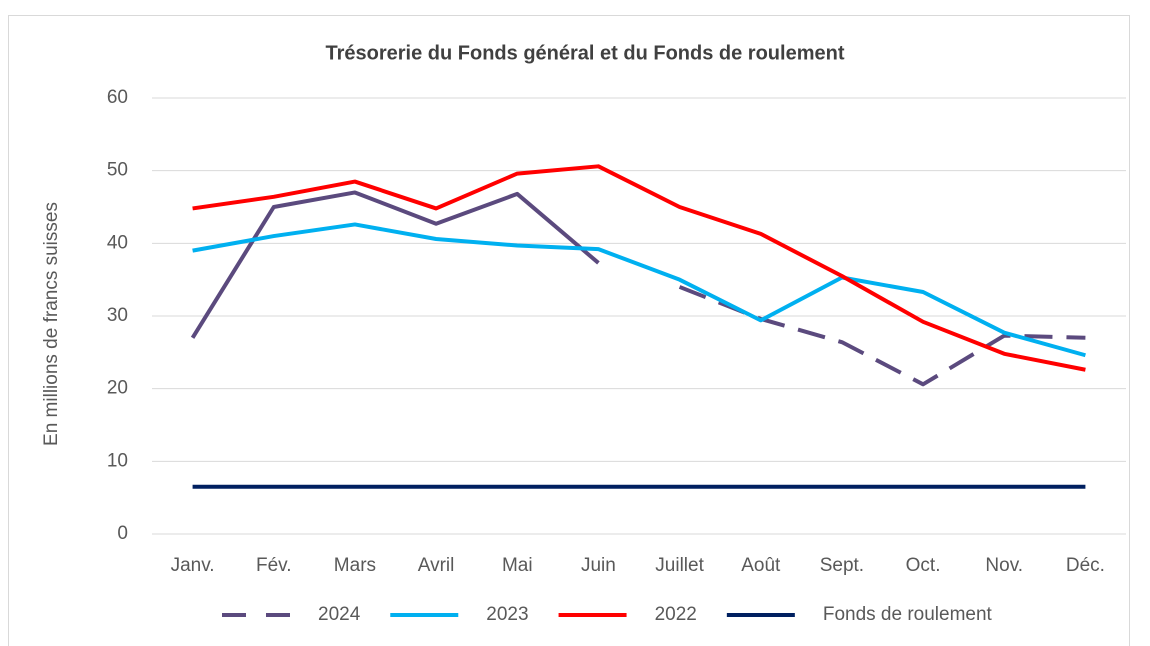 The width and height of the screenshot is (1150, 646). Describe the element at coordinates (1004, 565) in the screenshot. I see `x-tick-label: Nov.` at that location.